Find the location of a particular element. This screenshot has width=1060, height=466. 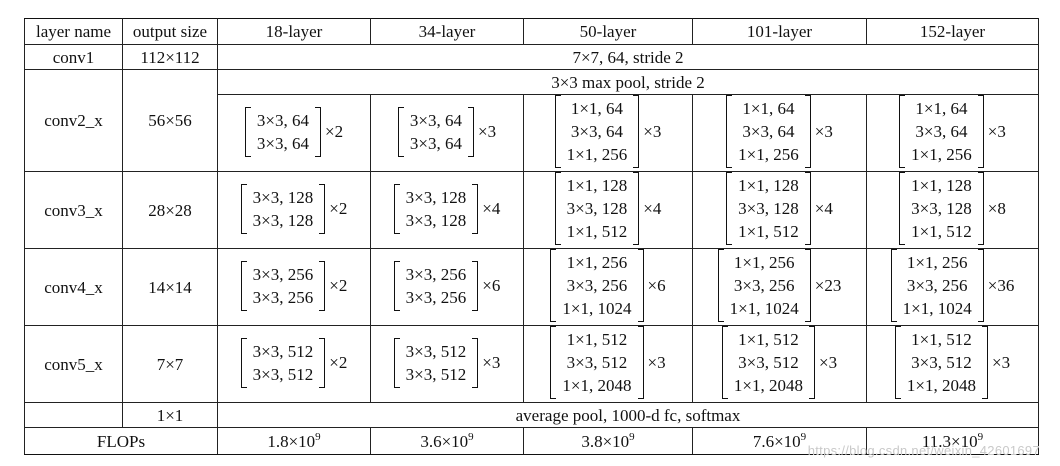

block-multiplier: ×8 is located at coordinates (996, 208).